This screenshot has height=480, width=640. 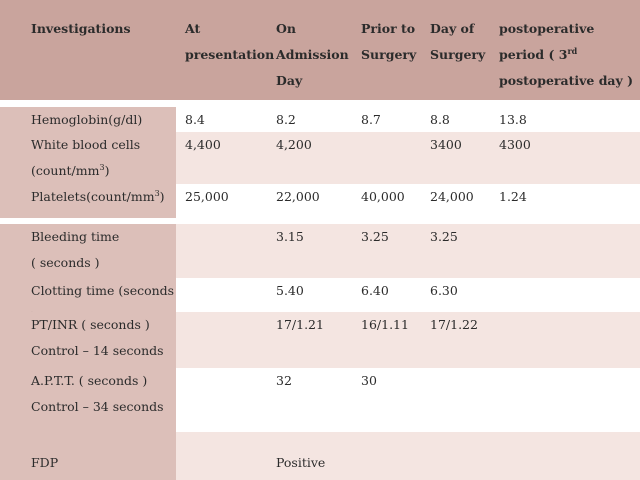 I want to click on table-cell: 6.40, so click(x=375, y=290).